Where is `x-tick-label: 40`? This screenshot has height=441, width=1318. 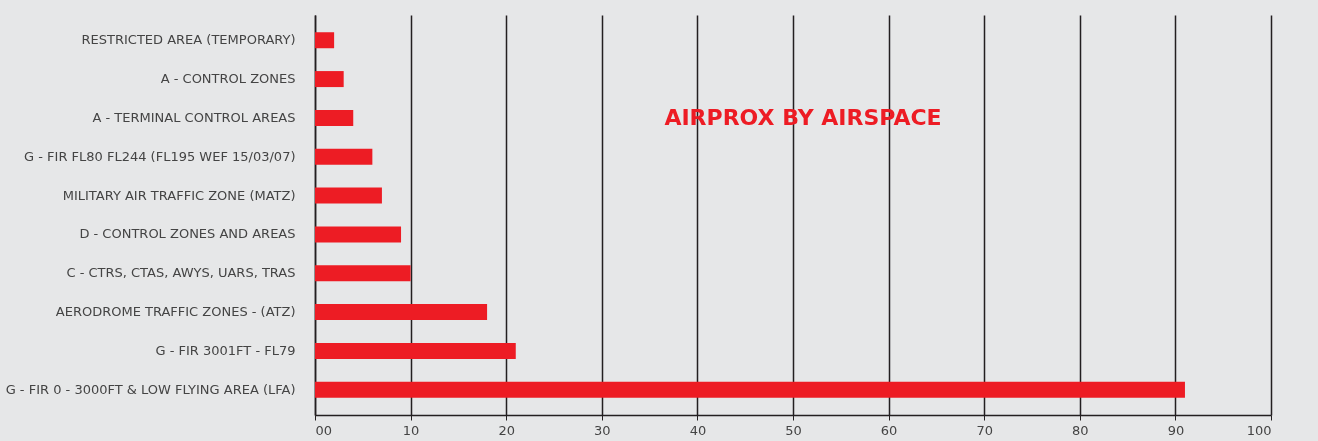
x-tick-label: 40 is located at coordinates (698, 430).